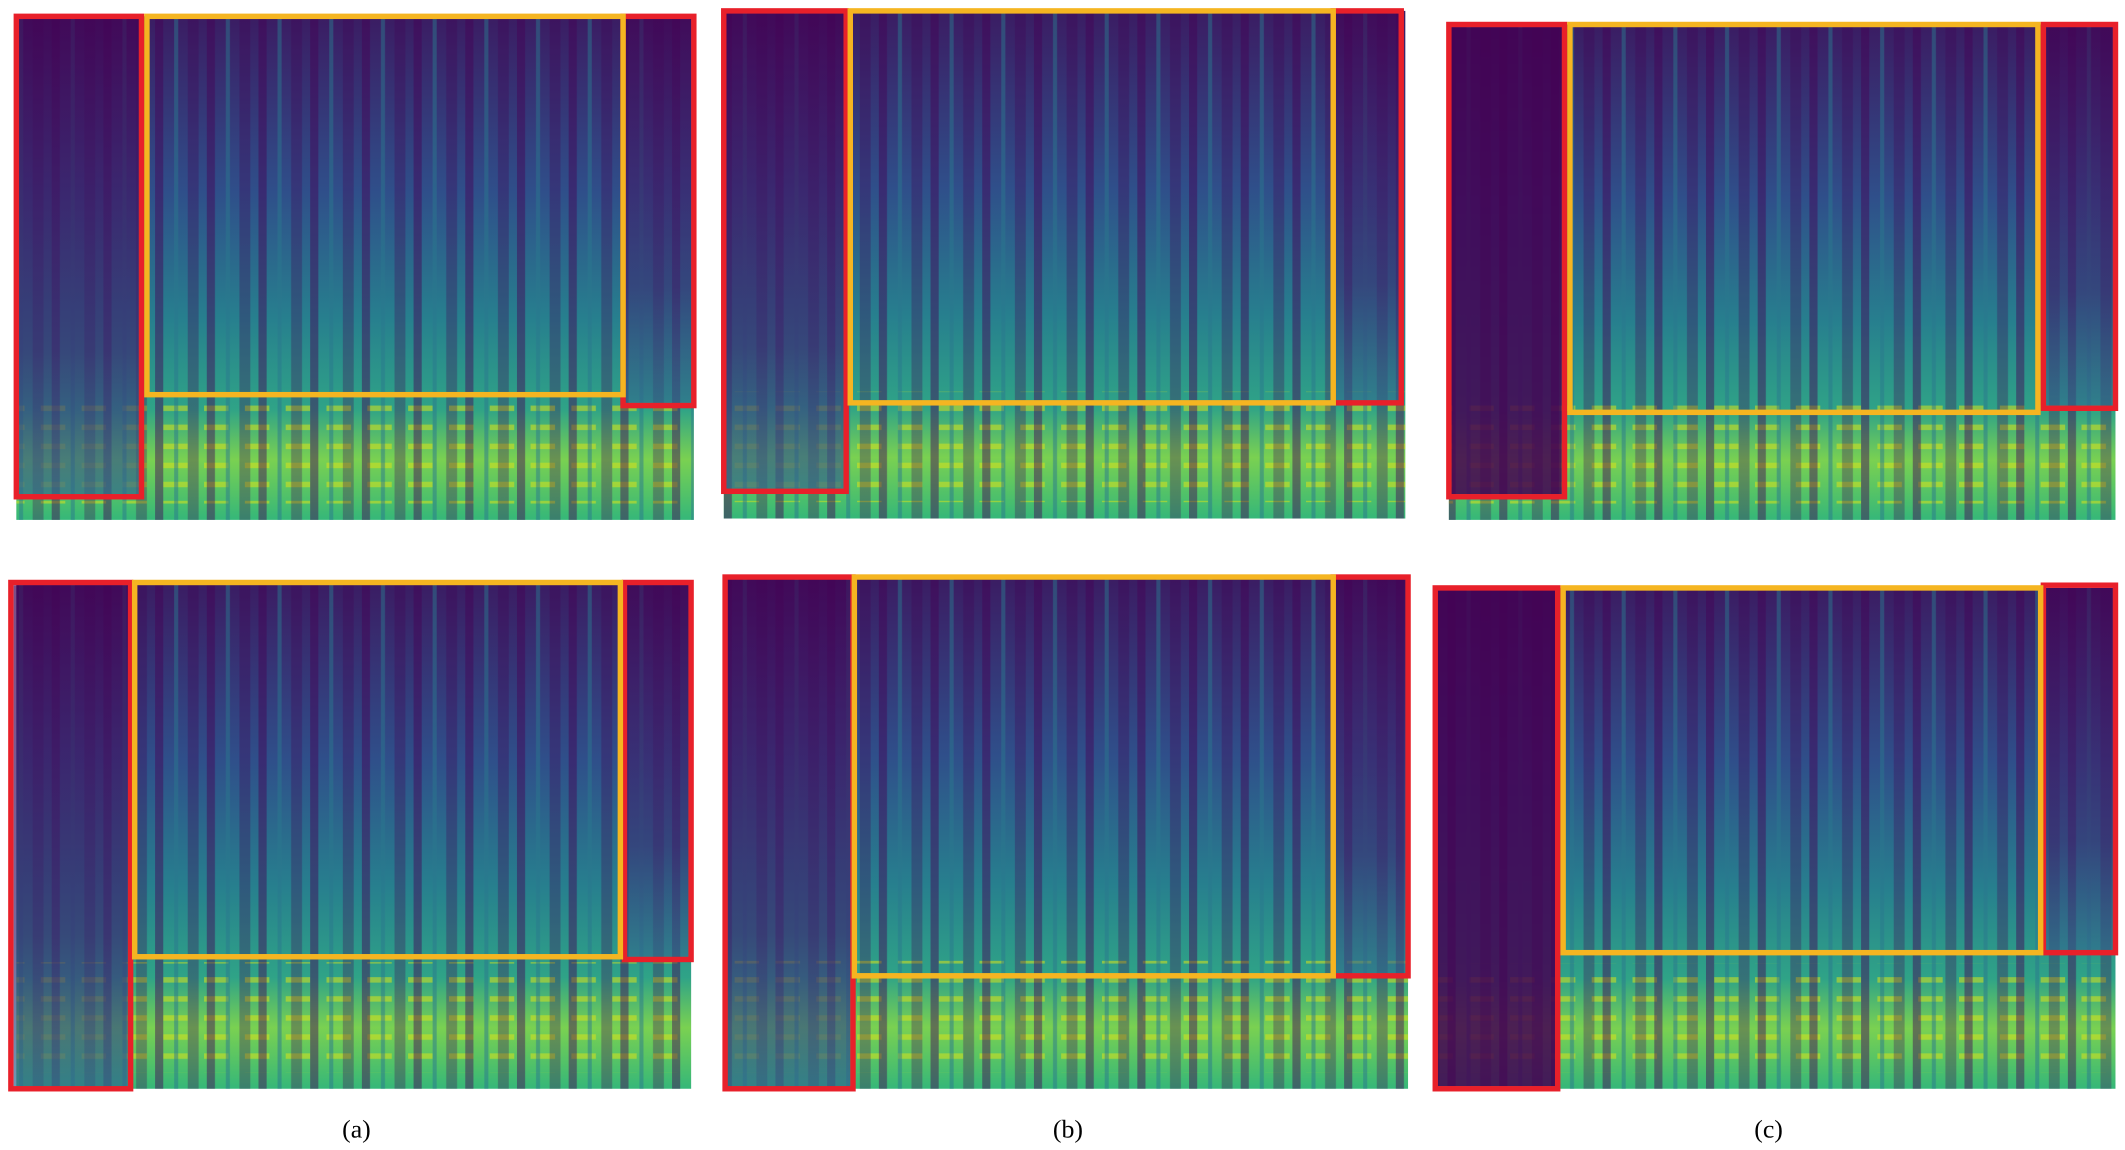 Image resolution: width=2125 pixels, height=1150 pixels. I want to click on panel-label: (b), so click(1068, 1129).